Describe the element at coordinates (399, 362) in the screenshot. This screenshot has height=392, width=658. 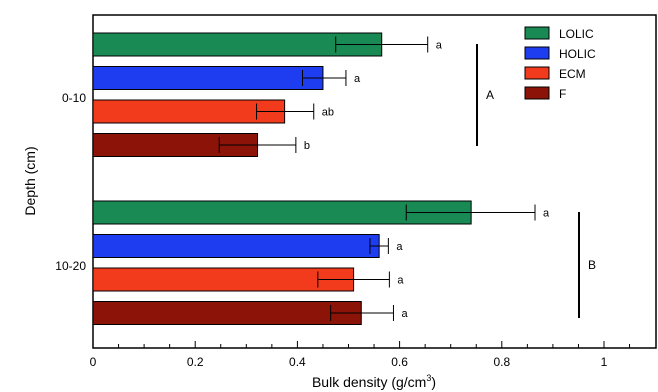
I see `x-tick-label: 0.6` at that location.